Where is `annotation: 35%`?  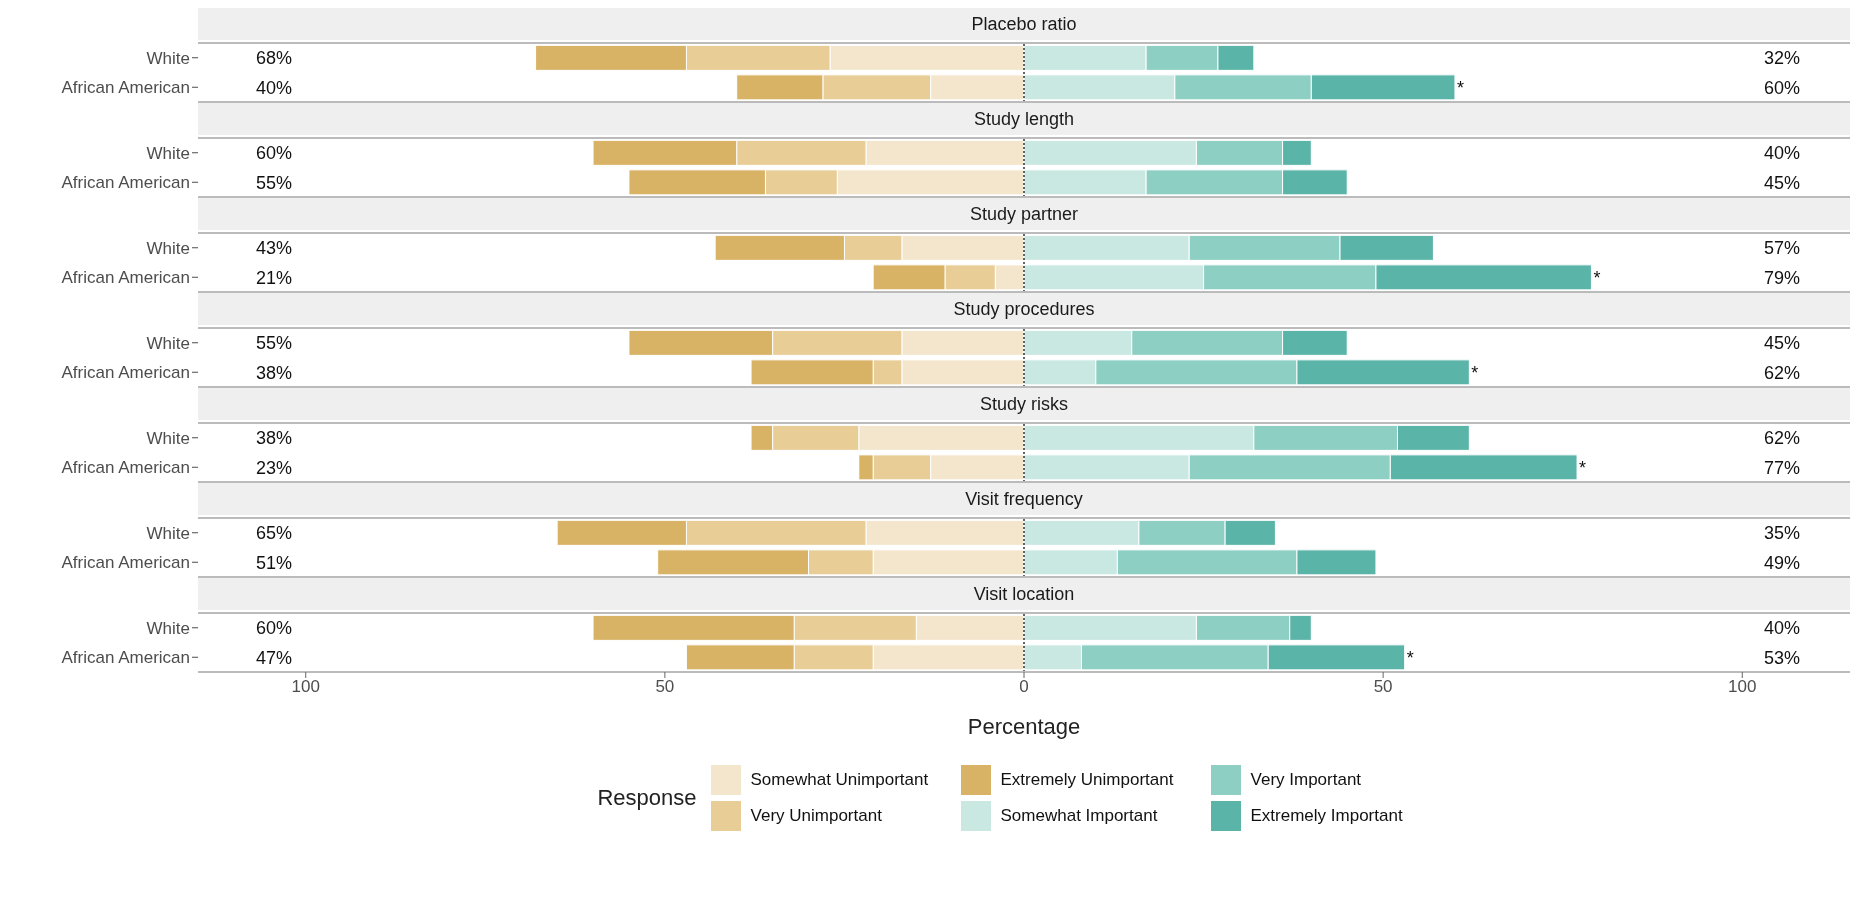 annotation: 35% is located at coordinates (1781, 533).